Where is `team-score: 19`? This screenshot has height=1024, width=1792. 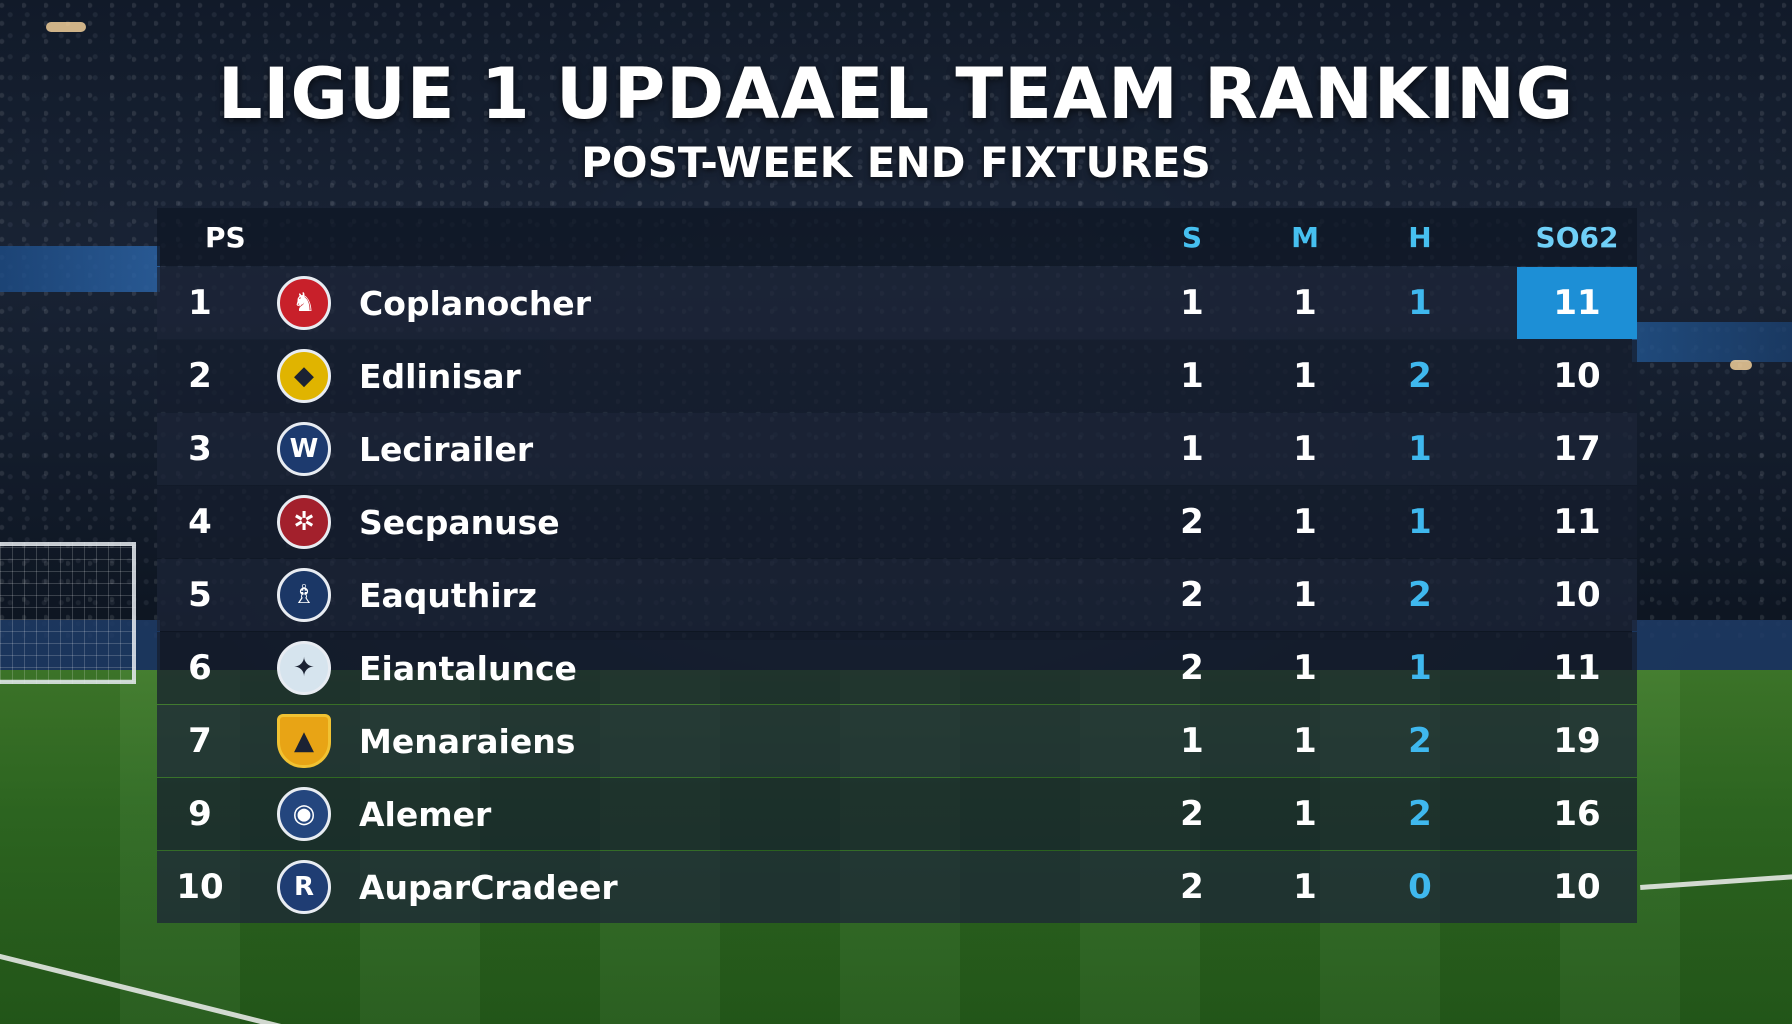
team-score: 19 is located at coordinates (1577, 741).